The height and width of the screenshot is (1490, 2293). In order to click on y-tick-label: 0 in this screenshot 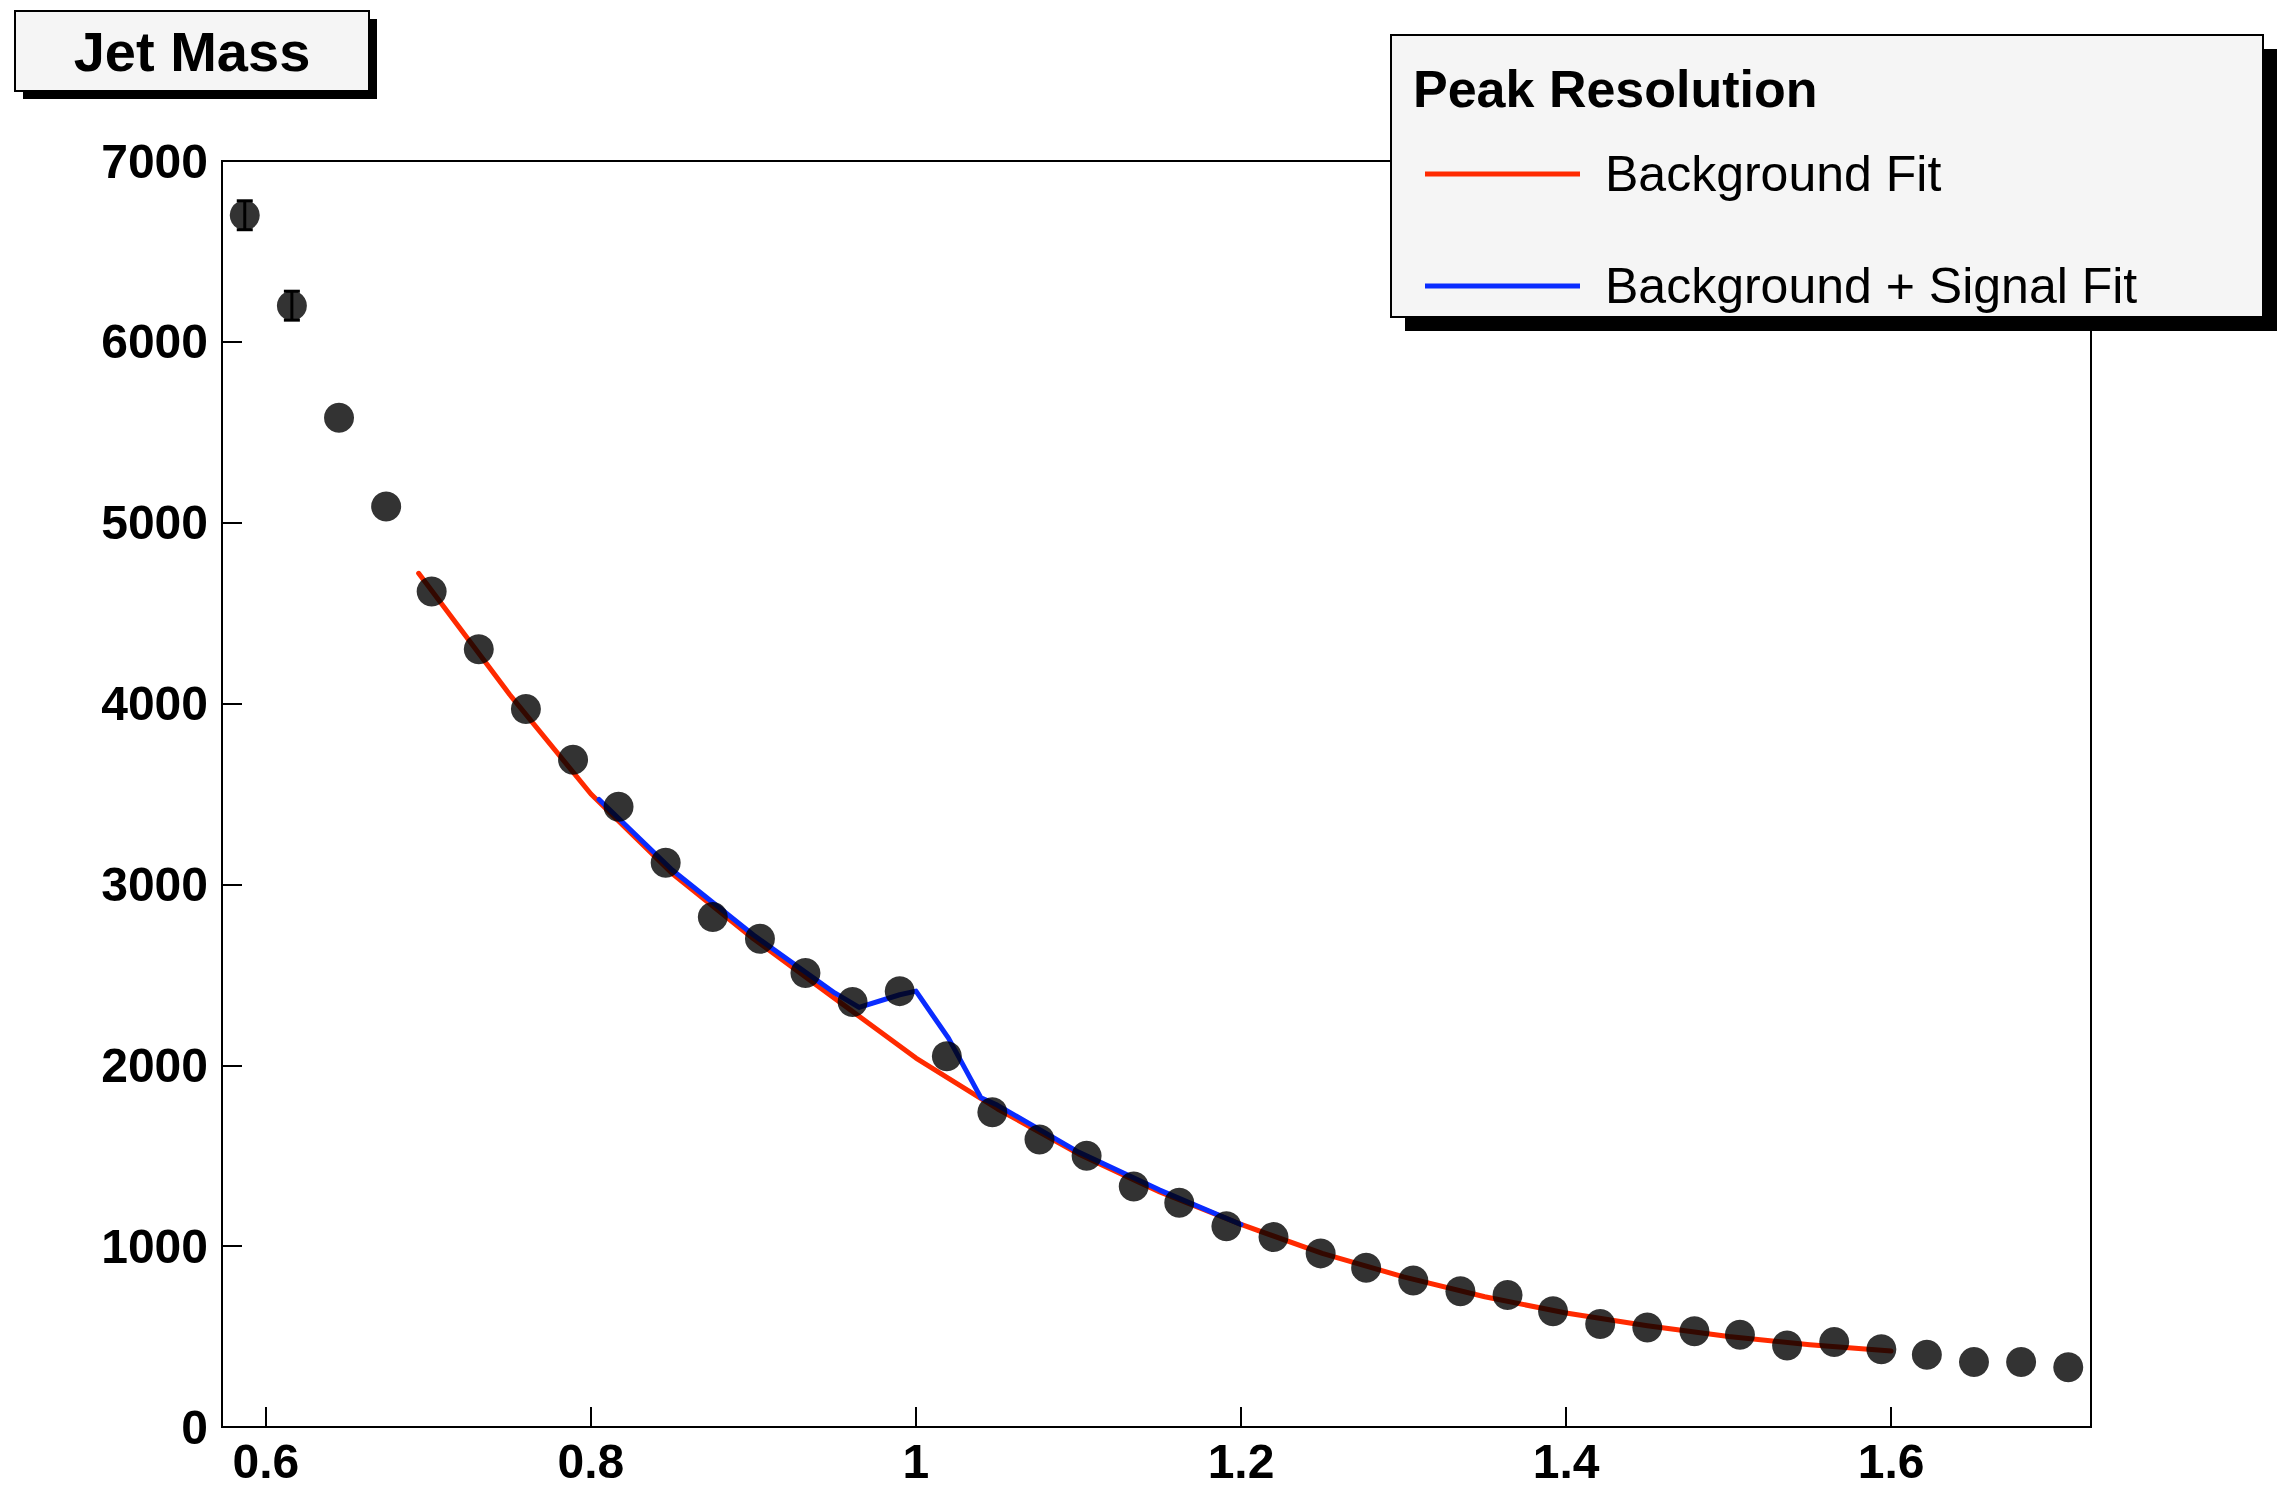, I will do `click(194, 1427)`.